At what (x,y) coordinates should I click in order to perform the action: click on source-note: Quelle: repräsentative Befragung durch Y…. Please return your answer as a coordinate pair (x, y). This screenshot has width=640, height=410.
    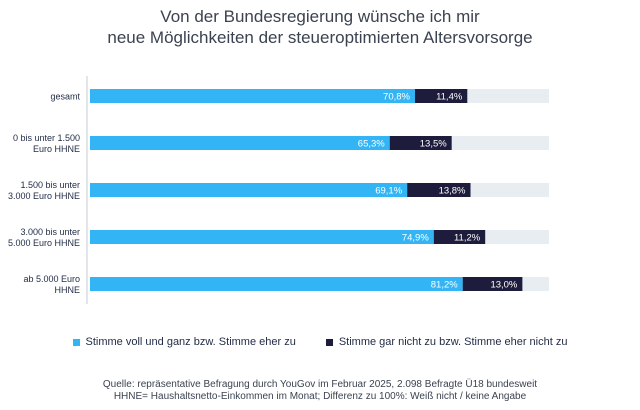
    Looking at the image, I should click on (320, 391).